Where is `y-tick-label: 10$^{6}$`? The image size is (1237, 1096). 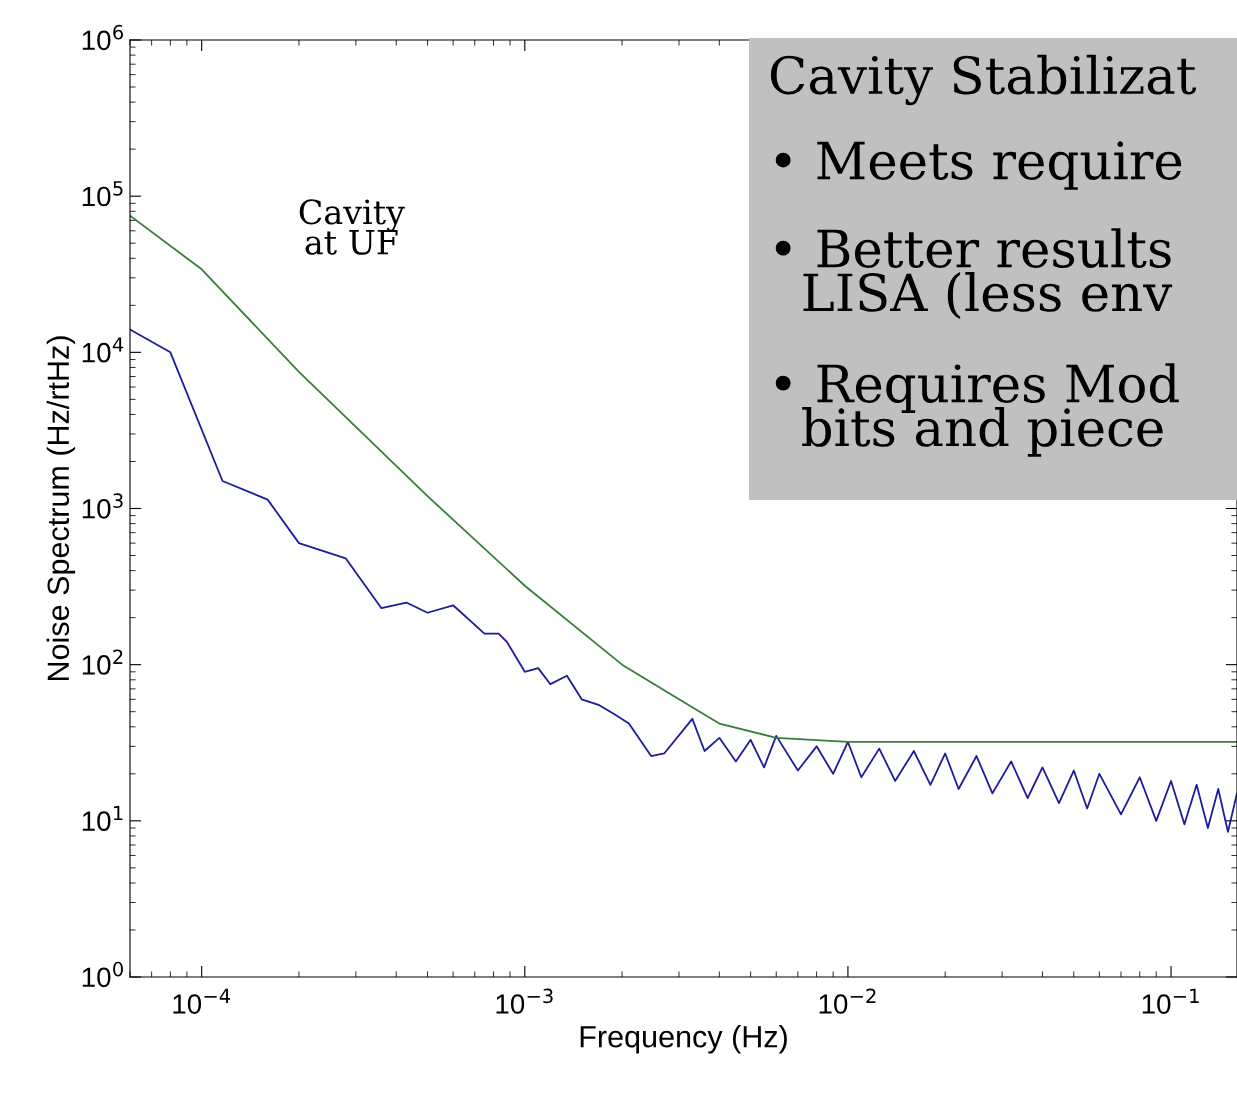
y-tick-label: 10$^{6}$ is located at coordinates (102, 37).